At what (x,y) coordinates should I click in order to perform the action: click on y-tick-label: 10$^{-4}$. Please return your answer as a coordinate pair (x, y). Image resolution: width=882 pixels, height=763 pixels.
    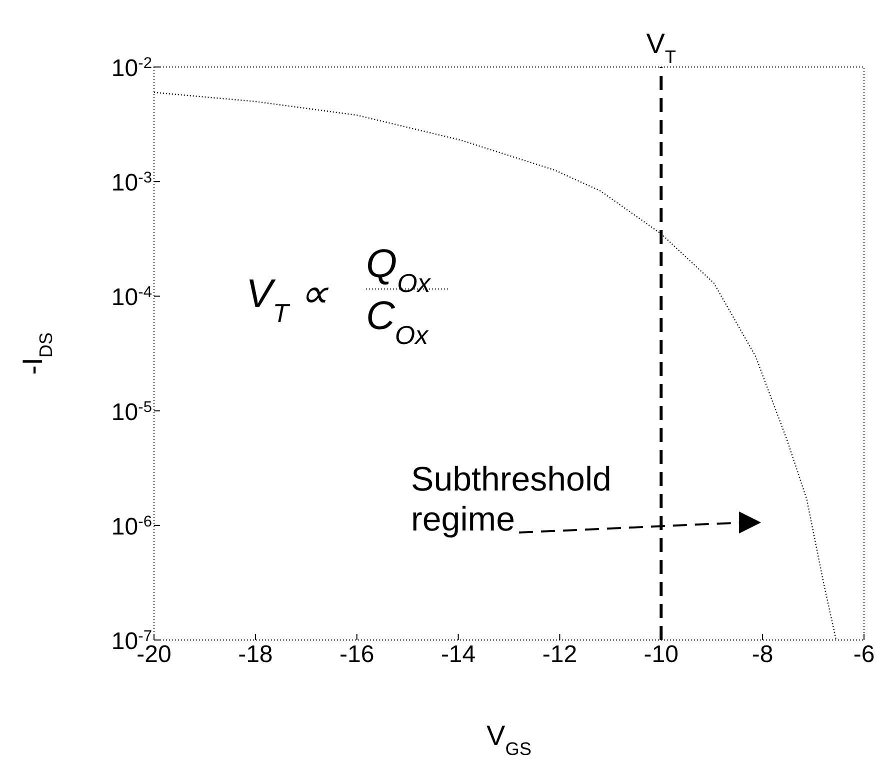
    Looking at the image, I should click on (131, 298).